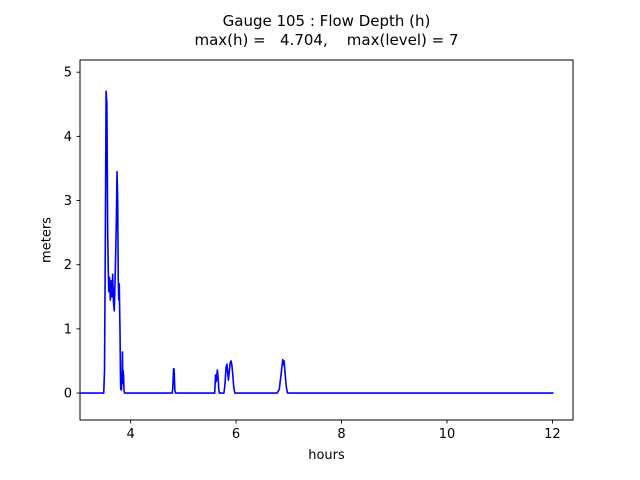 Image resolution: width=640 pixels, height=480 pixels. I want to click on x-tick-label: 12, so click(552, 434).